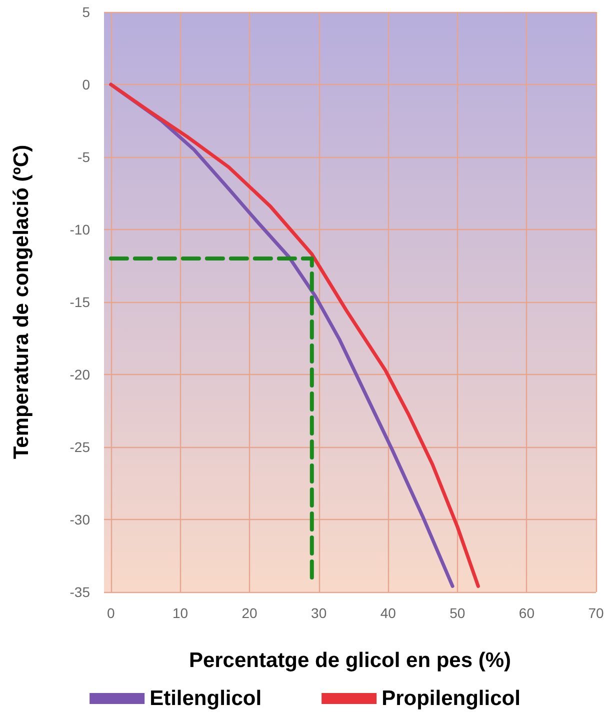 This screenshot has width=610, height=722. What do you see at coordinates (21, 302) in the screenshot?
I see `y-axis-title: Temperatura de congelació (ºC)` at bounding box center [21, 302].